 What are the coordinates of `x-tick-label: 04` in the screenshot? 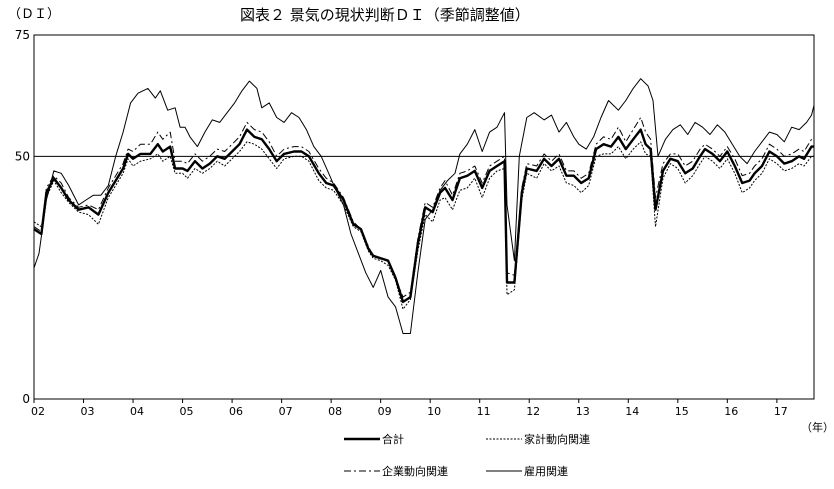 It's located at (137, 411).